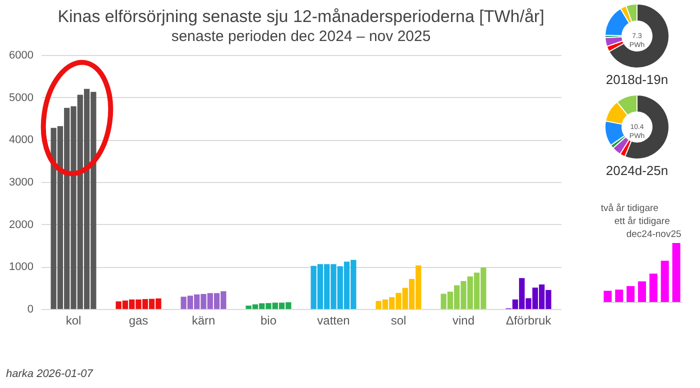  I want to click on x-tick-label: kärn, so click(204, 321).